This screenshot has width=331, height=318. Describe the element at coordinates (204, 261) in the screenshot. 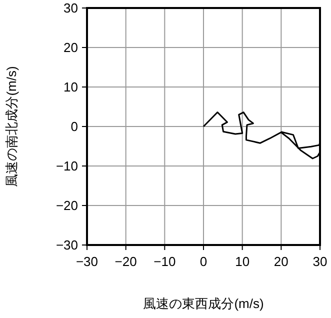

I see `x-tick-label: 0` at that location.